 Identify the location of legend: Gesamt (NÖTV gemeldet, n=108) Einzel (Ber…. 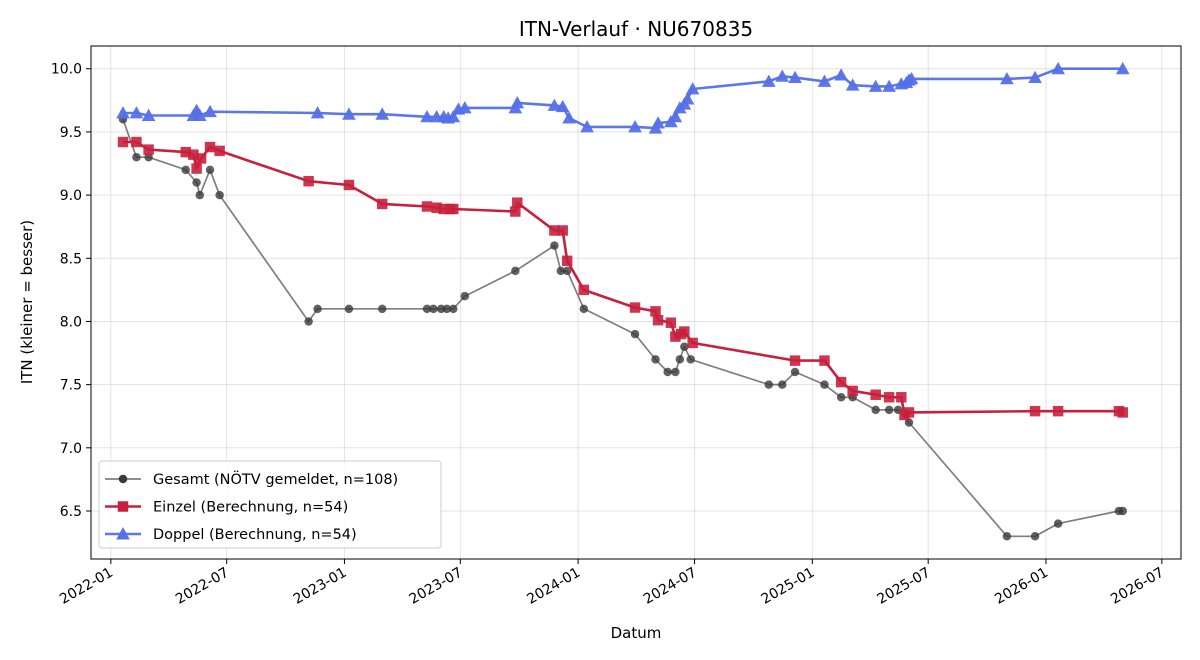
(270, 504).